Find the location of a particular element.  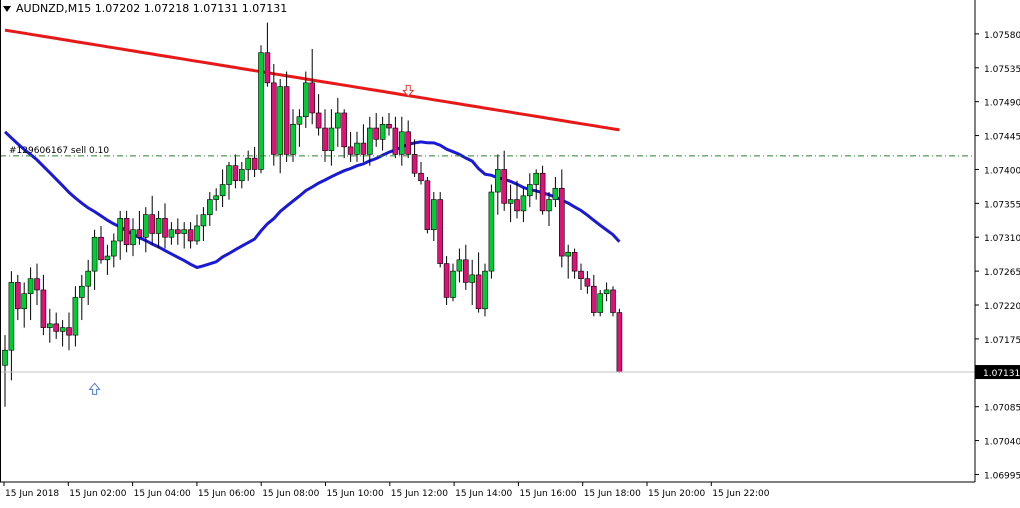

buy-arrow-icon is located at coordinates (94, 388).